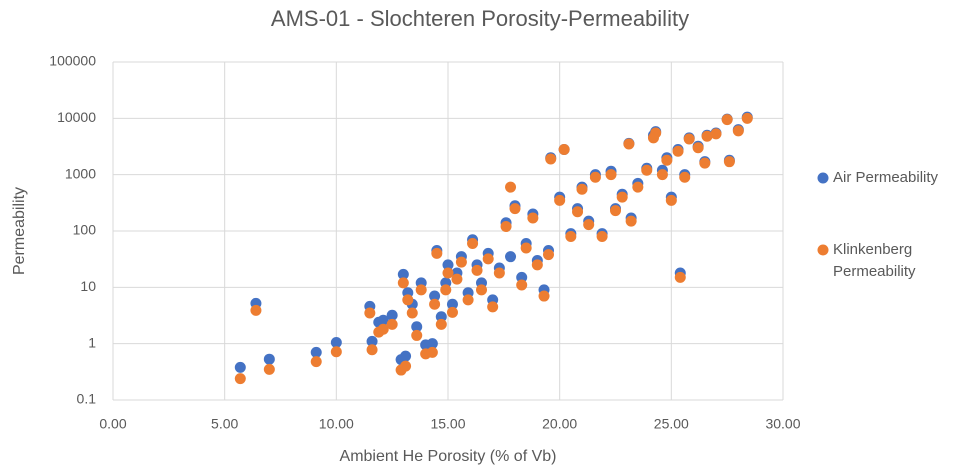 The height and width of the screenshot is (470, 961). What do you see at coordinates (224, 424) in the screenshot?
I see `x-tick-label: 5.00` at bounding box center [224, 424].